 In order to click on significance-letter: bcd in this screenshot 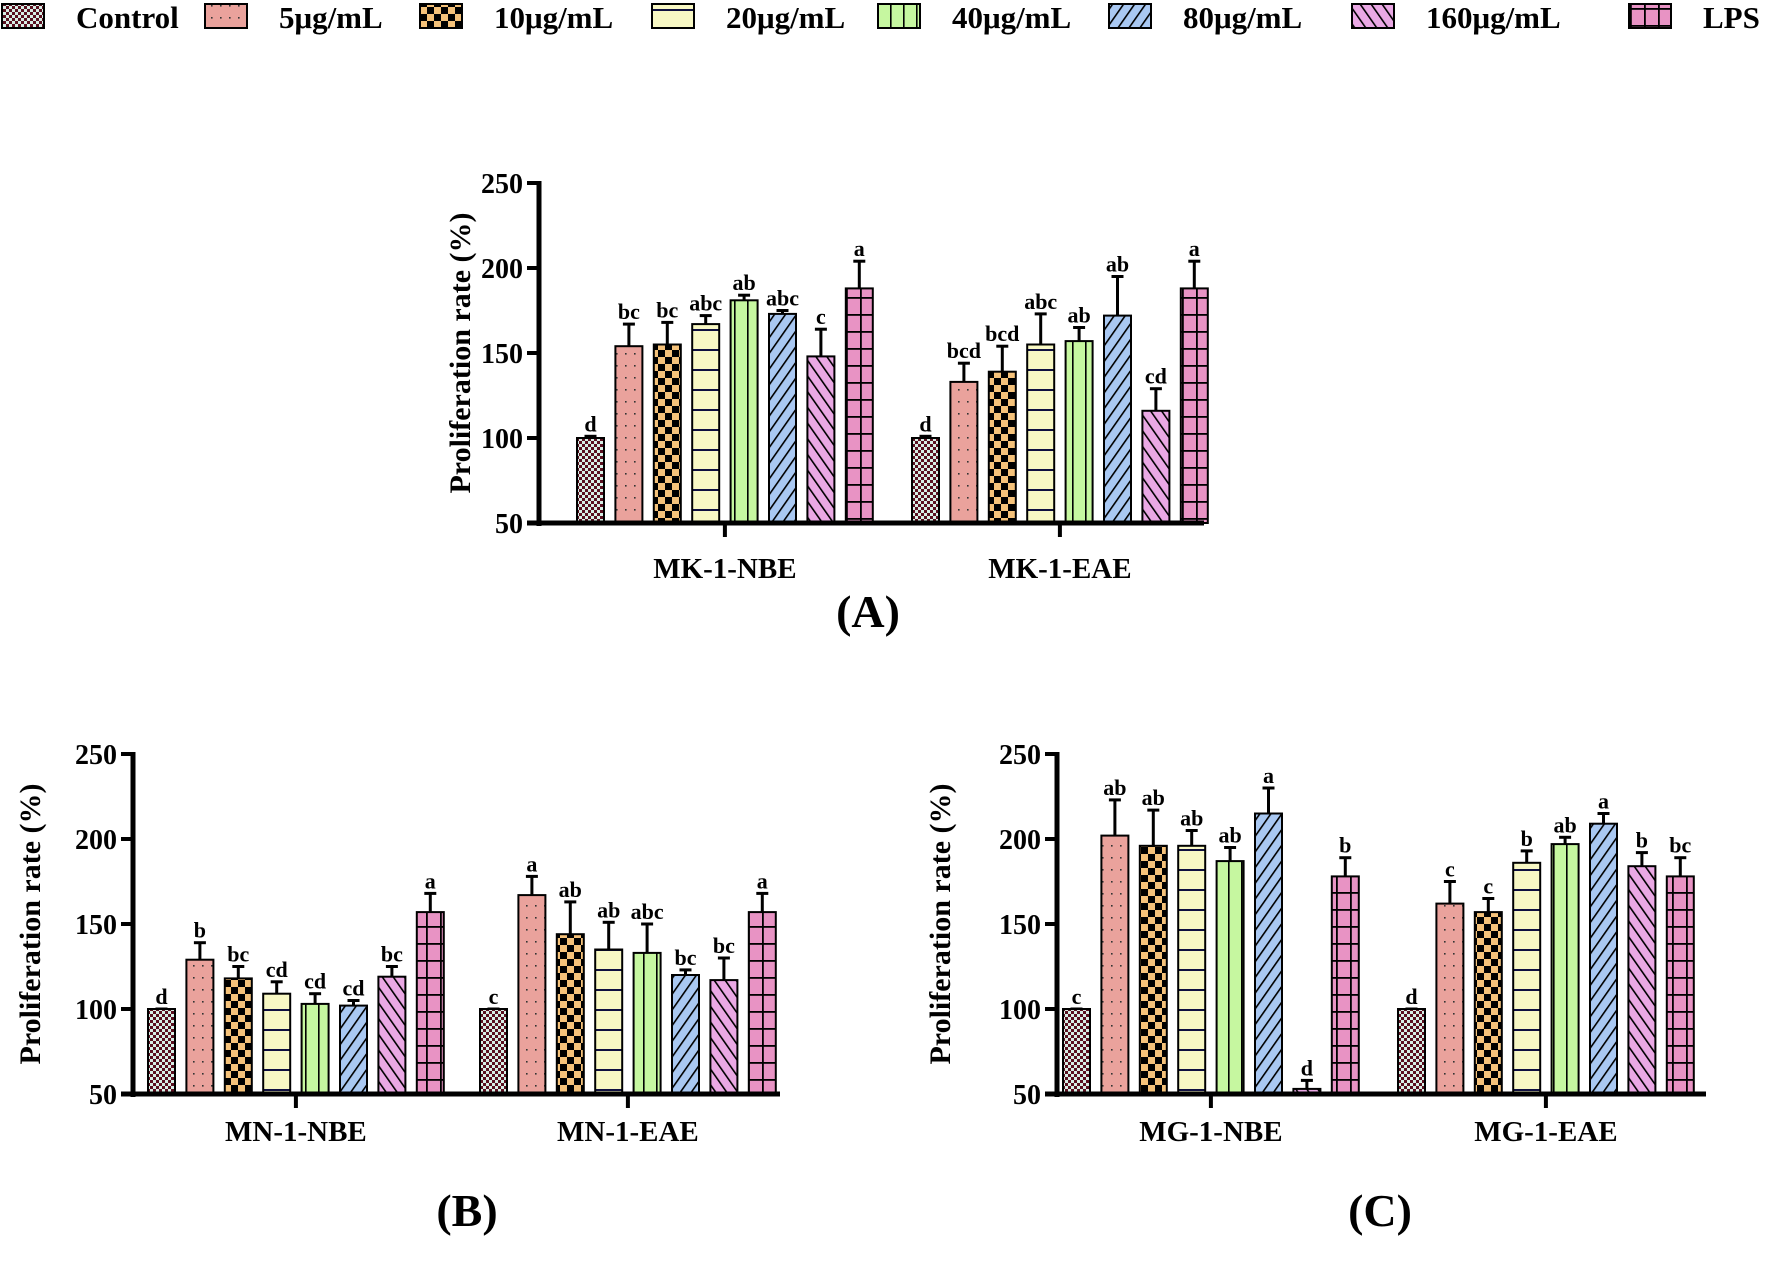, I will do `click(1002, 333)`.